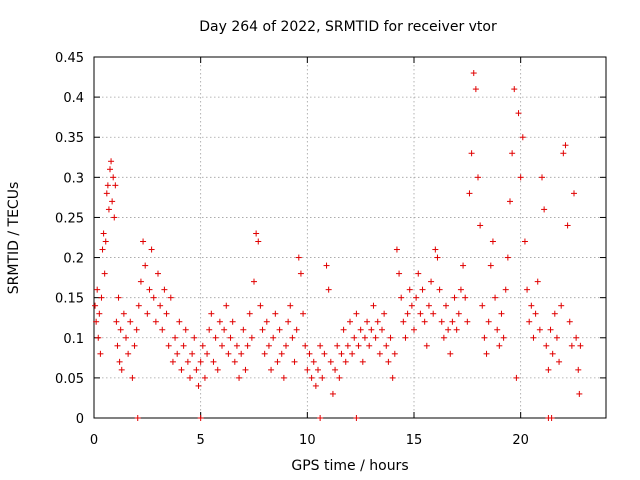  What do you see at coordinates (69, 379) in the screenshot?
I see `y-tick-label: 0.05` at bounding box center [69, 379].